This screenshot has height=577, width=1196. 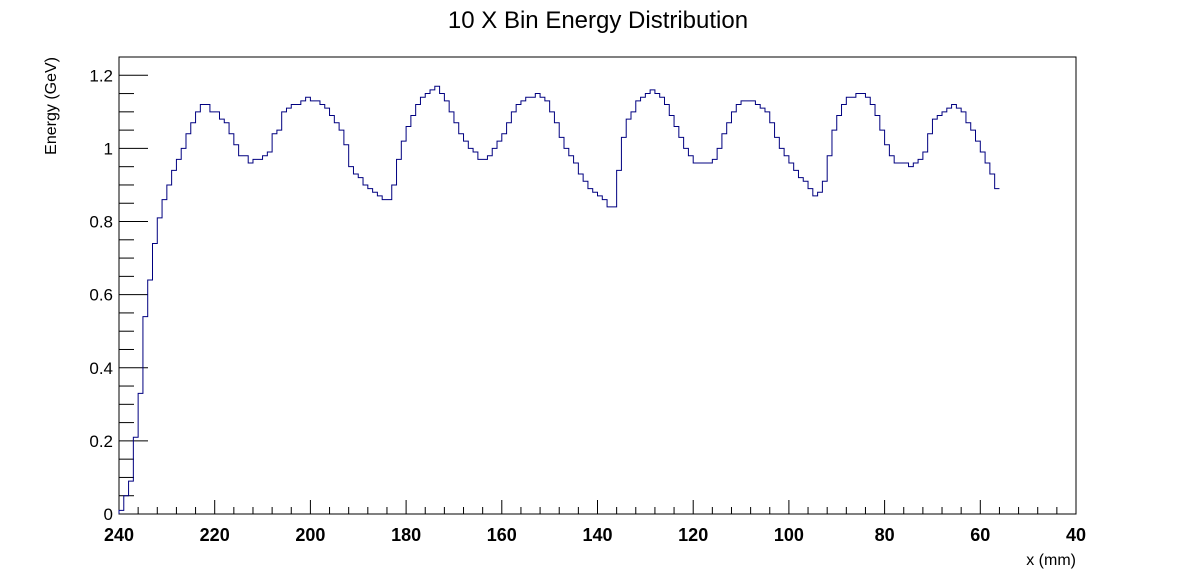 I want to click on chart-title: 10 X Bin Energy Distribution, so click(x=598, y=20).